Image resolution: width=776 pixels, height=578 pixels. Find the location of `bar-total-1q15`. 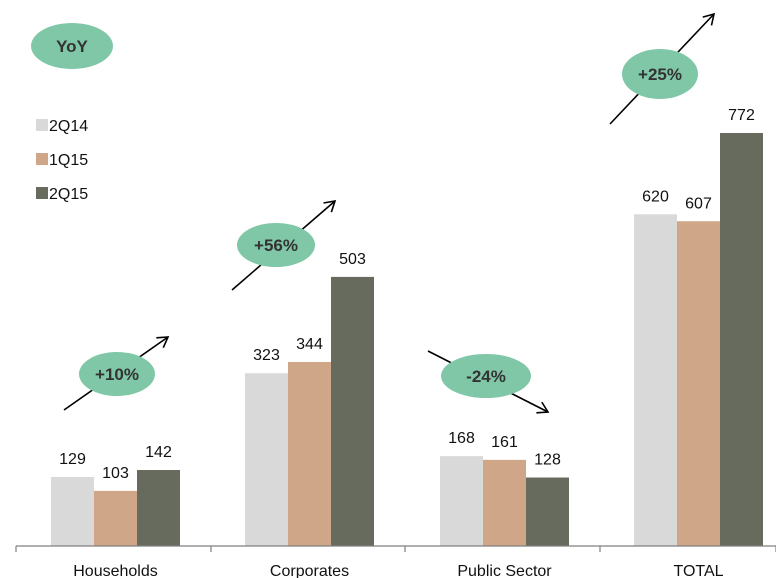

bar-total-1q15 is located at coordinates (698, 383).